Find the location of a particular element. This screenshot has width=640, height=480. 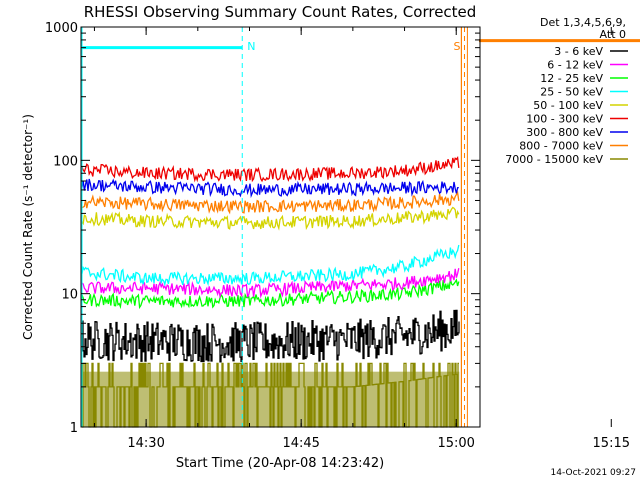

series-100-300-kev is located at coordinates (270, 169).